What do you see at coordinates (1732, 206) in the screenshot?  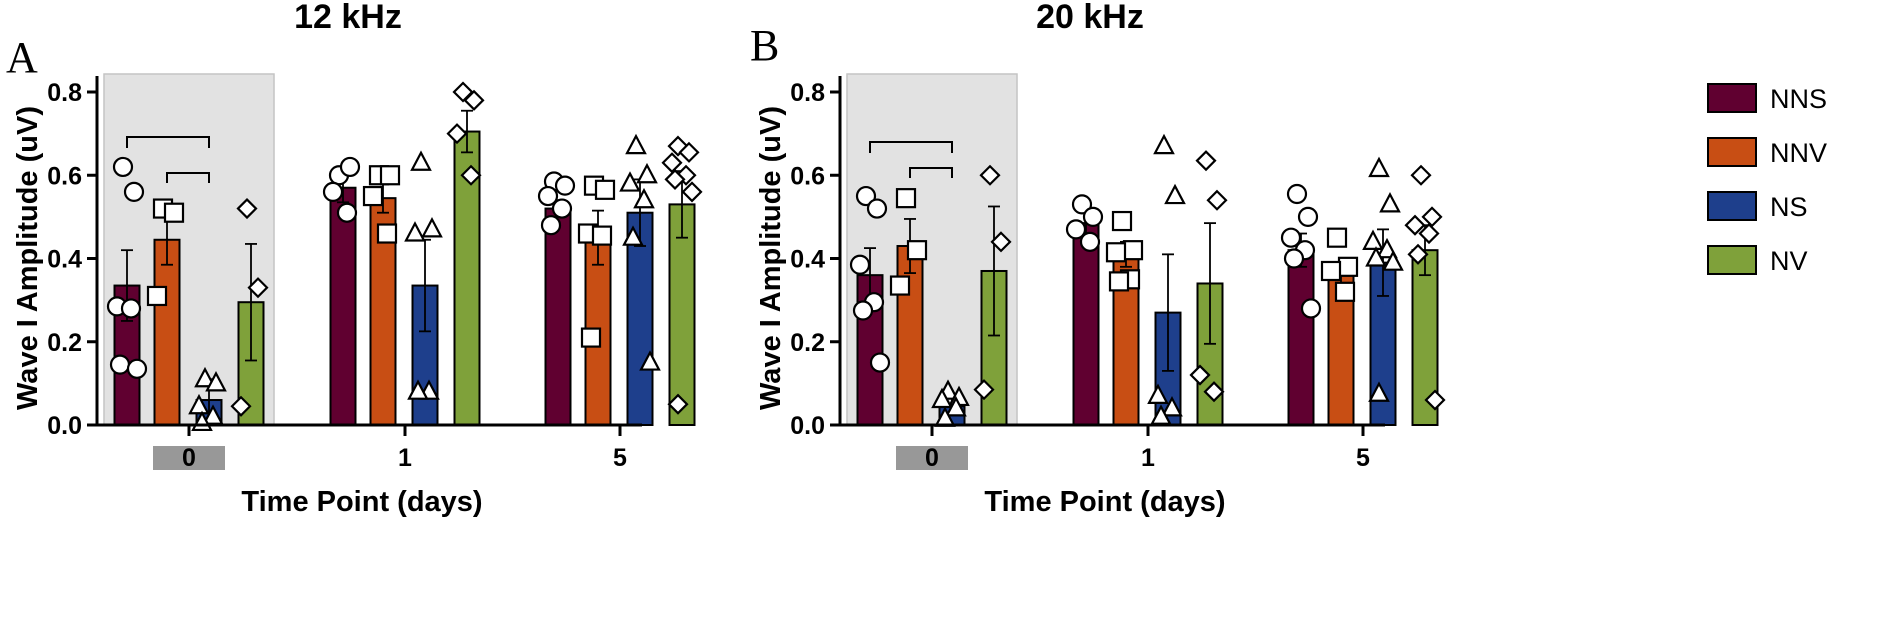 I see `legend-swatch-ns` at bounding box center [1732, 206].